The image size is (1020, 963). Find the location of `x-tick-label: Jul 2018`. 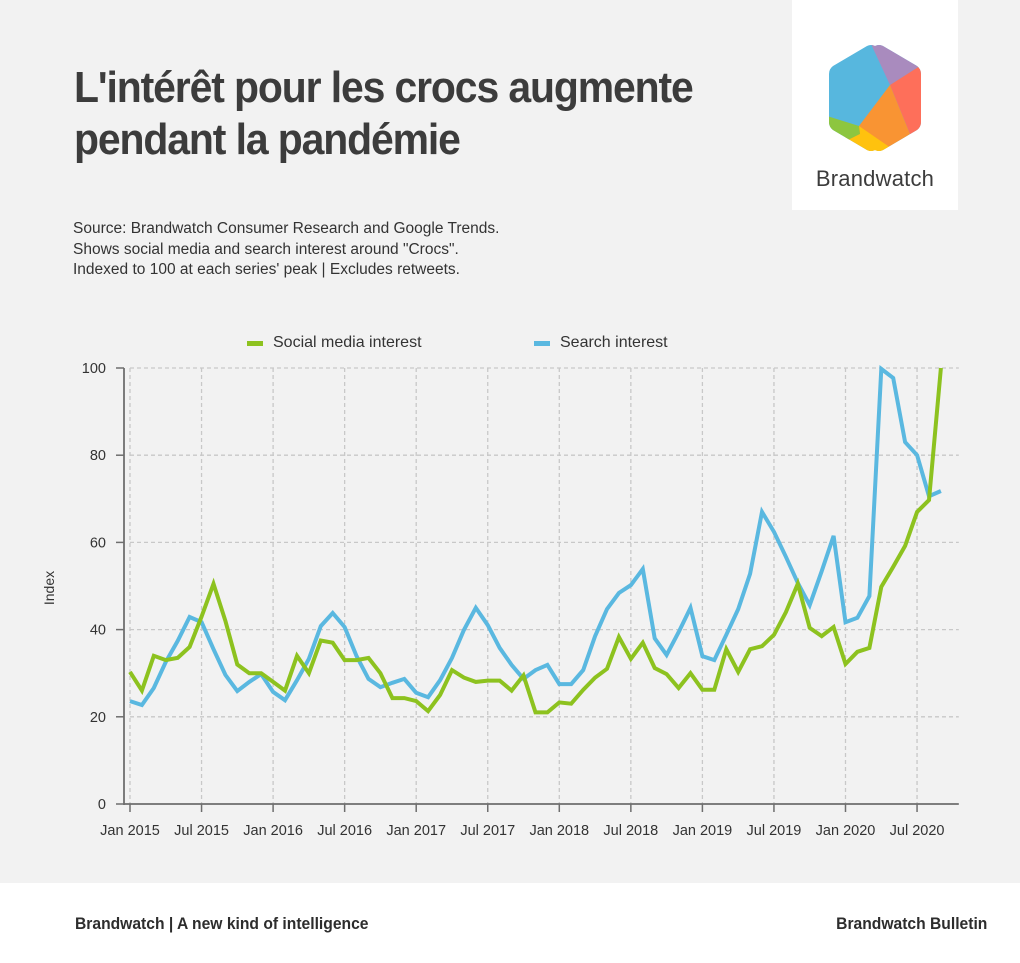

x-tick-label: Jul 2018 is located at coordinates (630, 831).